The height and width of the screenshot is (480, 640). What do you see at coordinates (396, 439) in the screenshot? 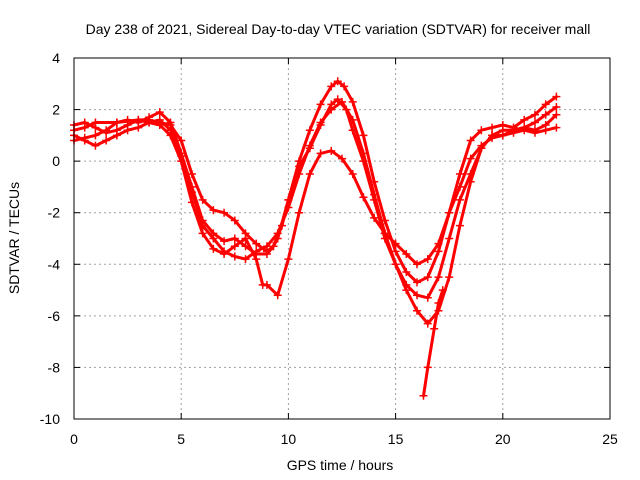
I see `x-tick-label: 15` at bounding box center [396, 439].